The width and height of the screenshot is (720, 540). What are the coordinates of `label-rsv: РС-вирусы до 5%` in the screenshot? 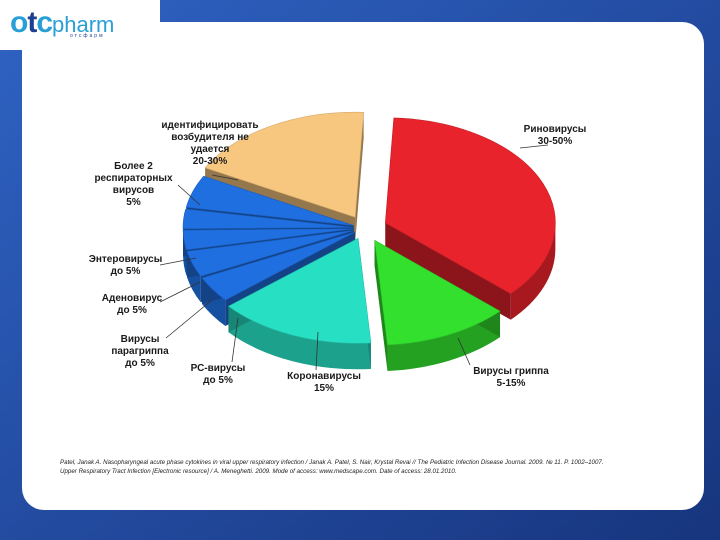 It's located at (218, 374).